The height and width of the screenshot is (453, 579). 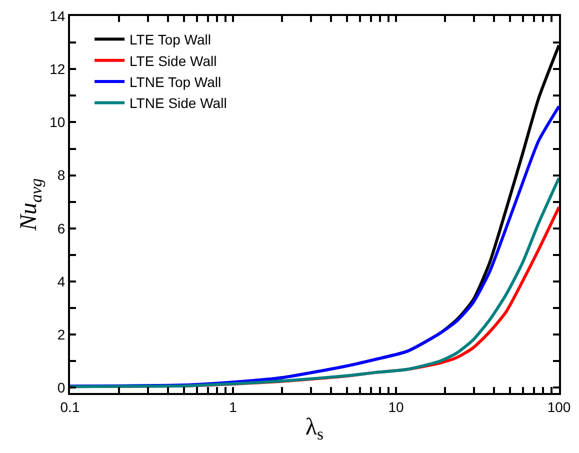 I want to click on x-tick-label: 10, so click(x=396, y=406).